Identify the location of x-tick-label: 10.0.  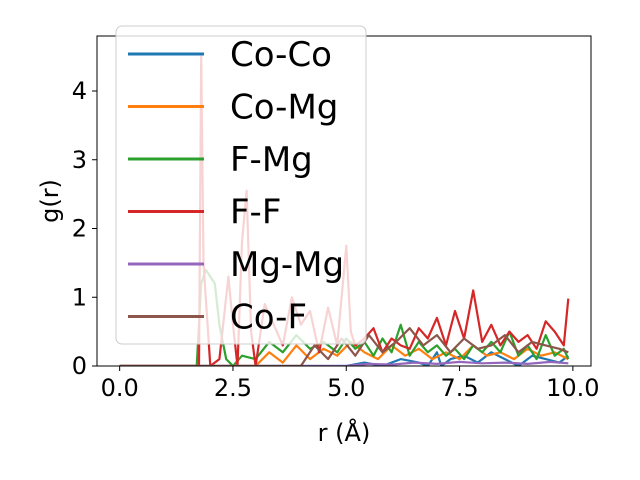
(572, 388).